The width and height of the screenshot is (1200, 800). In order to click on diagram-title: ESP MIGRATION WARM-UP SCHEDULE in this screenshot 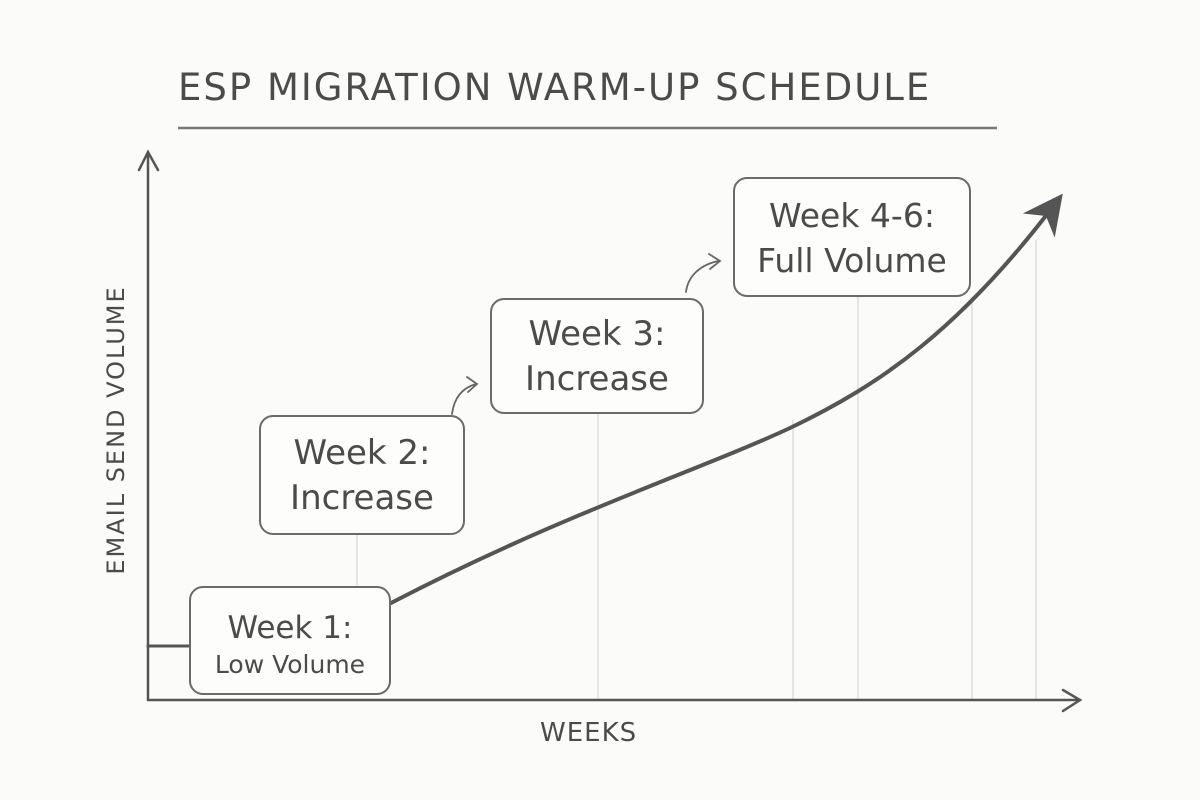, I will do `click(555, 87)`.